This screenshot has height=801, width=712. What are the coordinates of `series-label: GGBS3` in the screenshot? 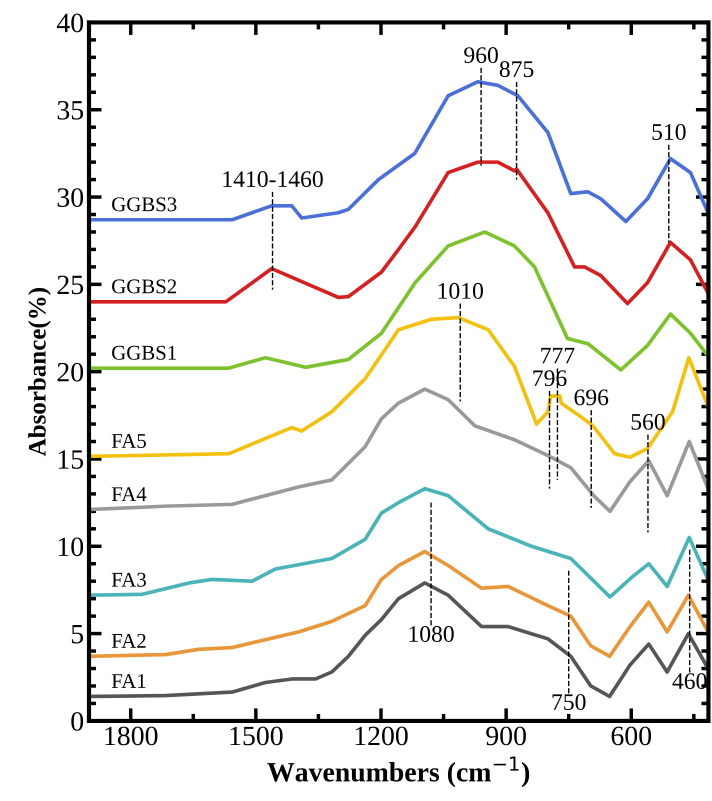 It's located at (144, 204).